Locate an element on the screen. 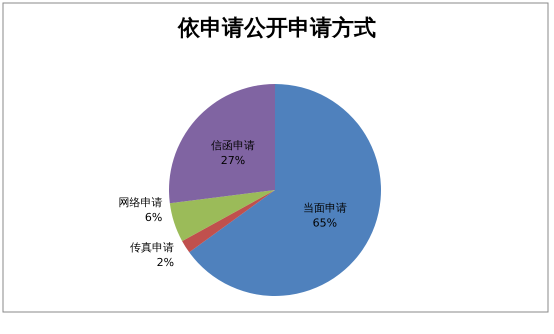 The width and height of the screenshot is (554, 334). data-label: 27% is located at coordinates (233, 160).